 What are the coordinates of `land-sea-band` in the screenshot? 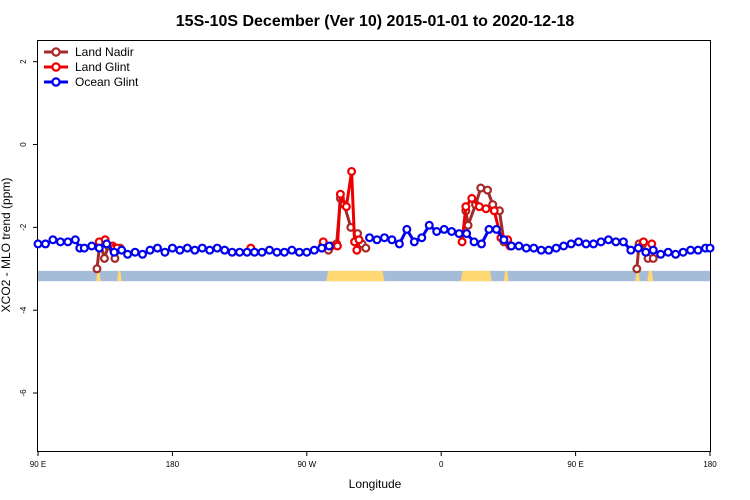 It's located at (374, 276).